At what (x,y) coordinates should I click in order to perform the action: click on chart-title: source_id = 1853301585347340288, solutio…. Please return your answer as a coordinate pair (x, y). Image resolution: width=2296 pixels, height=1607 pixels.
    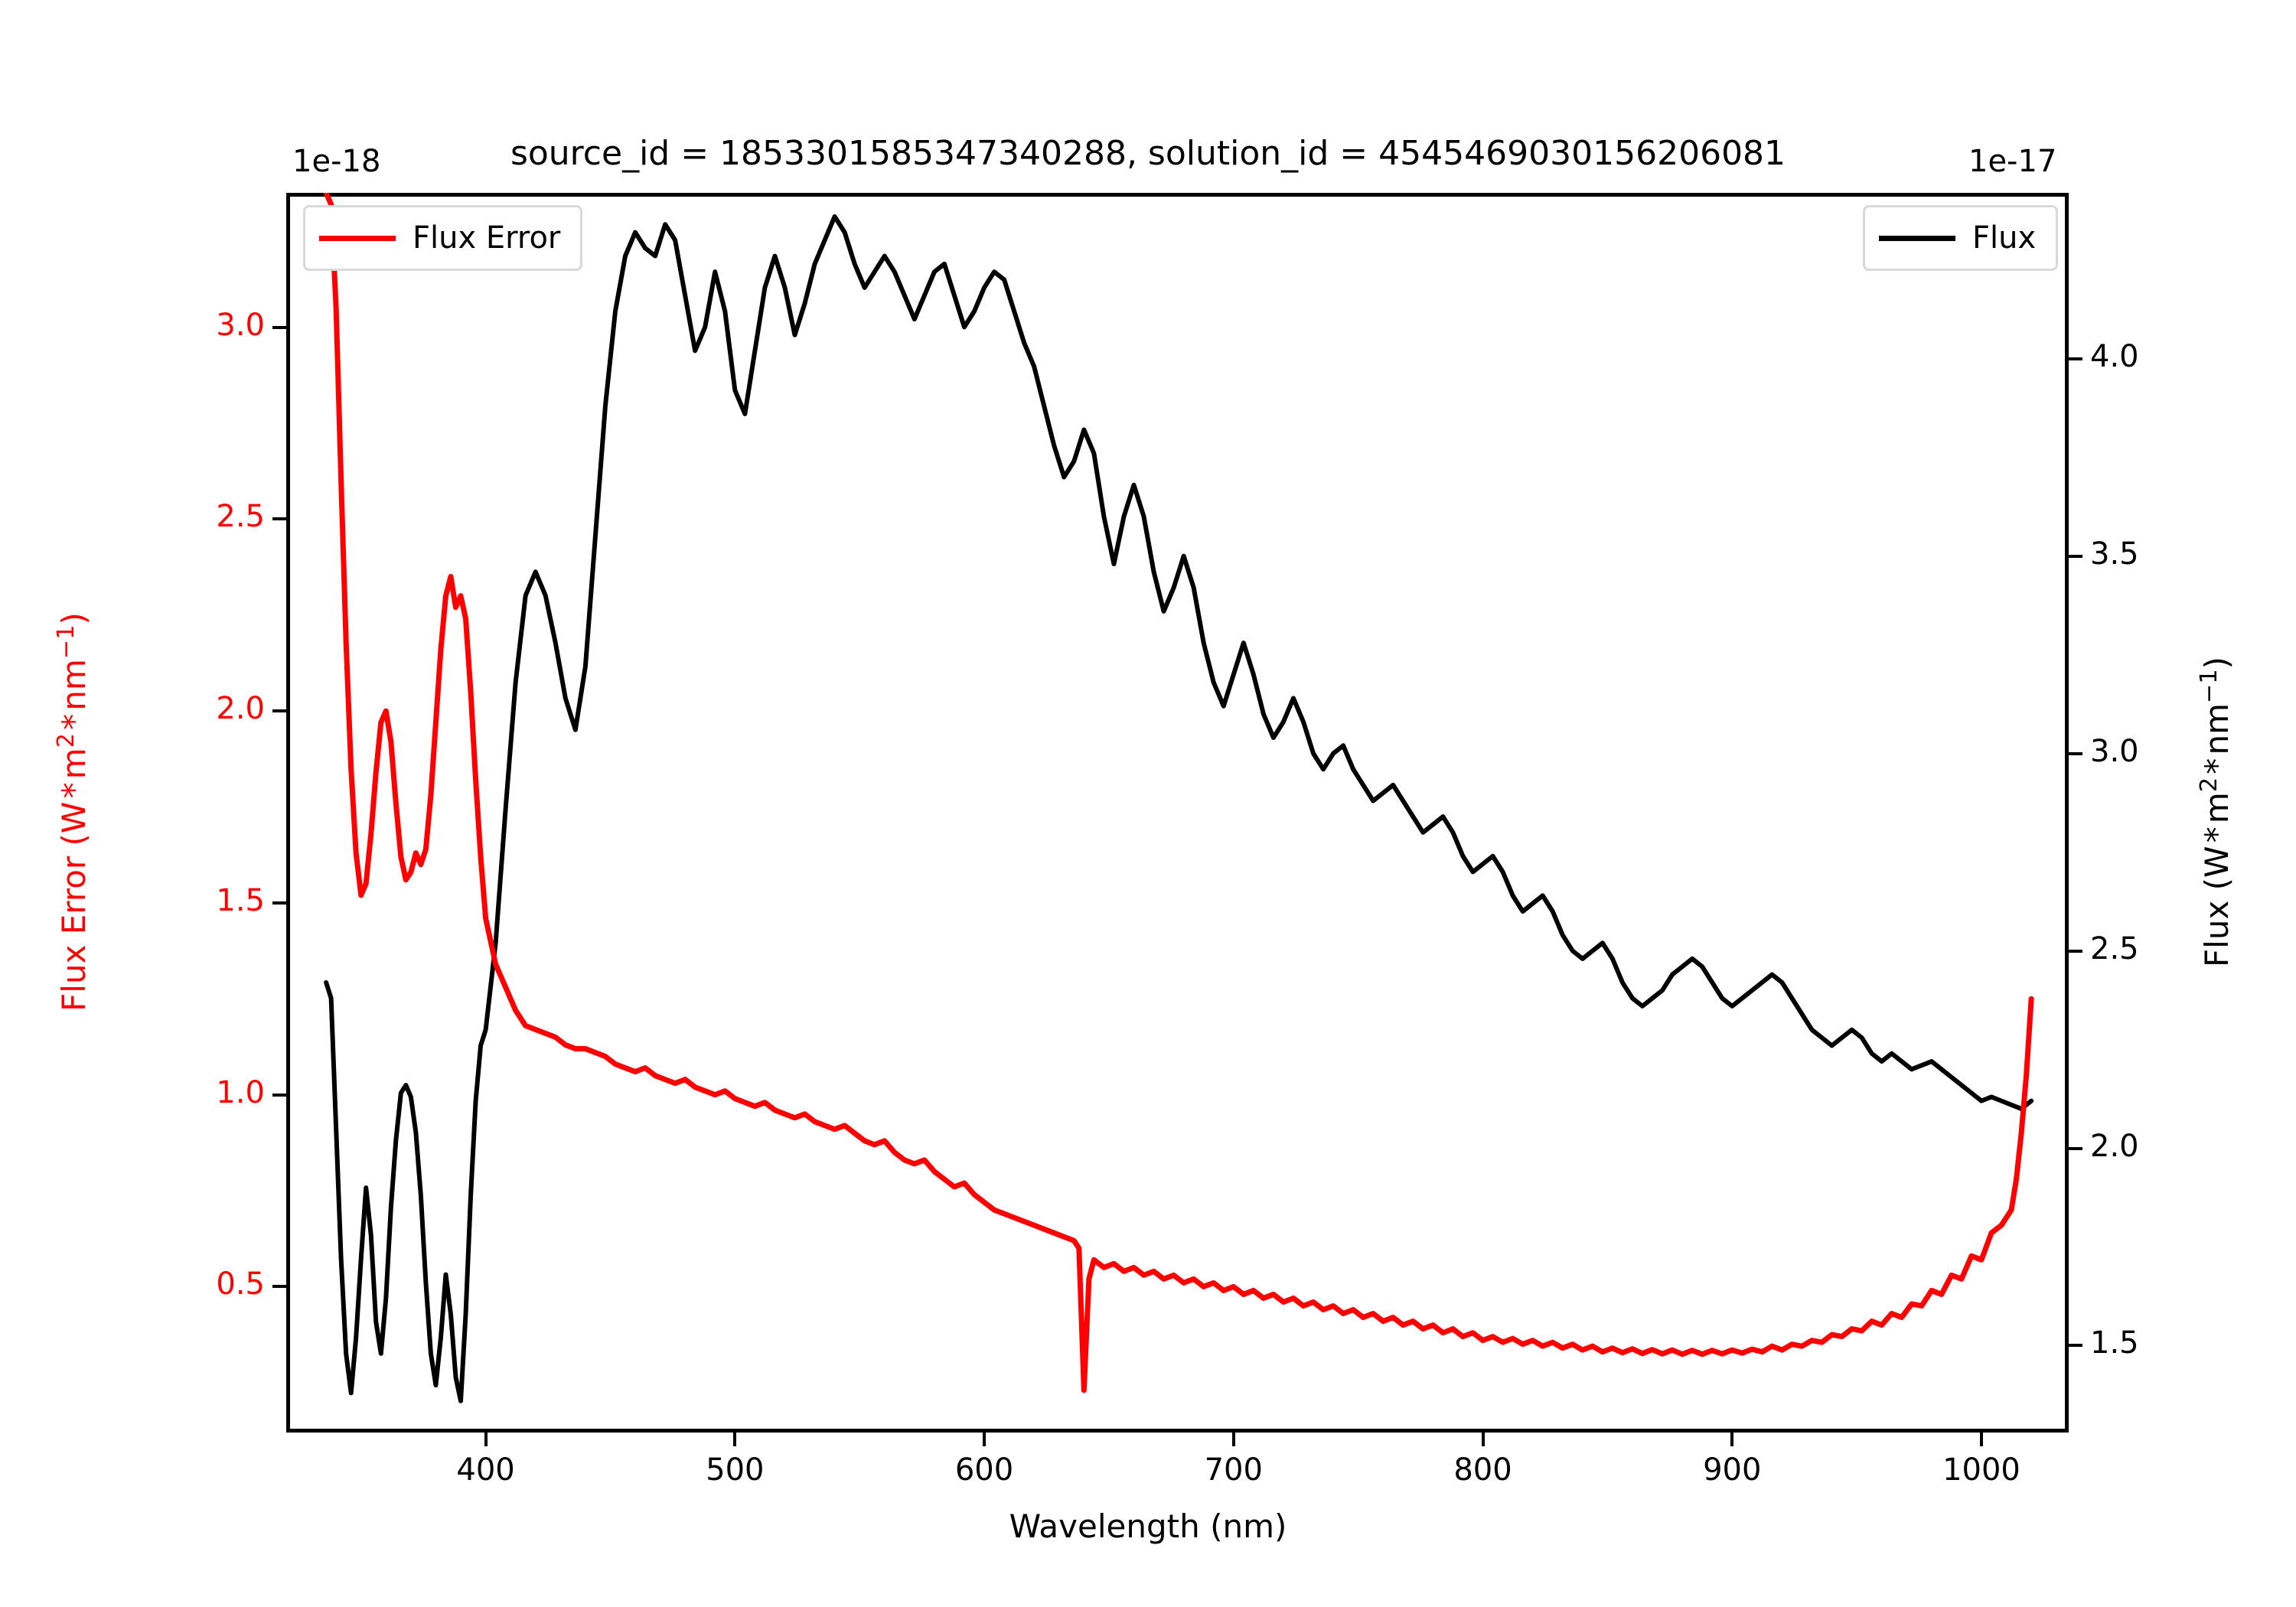
    Looking at the image, I should click on (1148, 153).